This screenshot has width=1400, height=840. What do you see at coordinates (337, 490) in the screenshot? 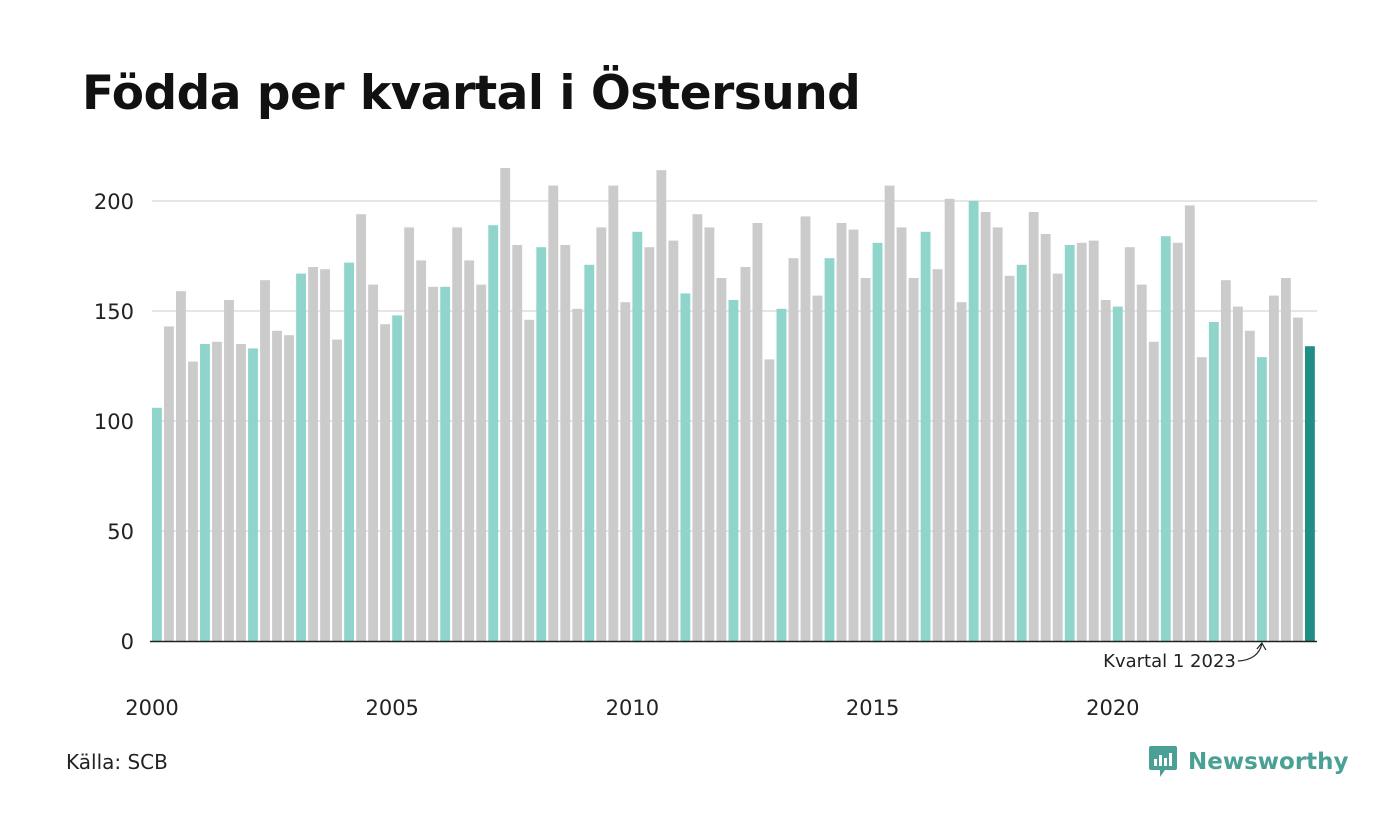
I see `bar-2003-q4` at bounding box center [337, 490].